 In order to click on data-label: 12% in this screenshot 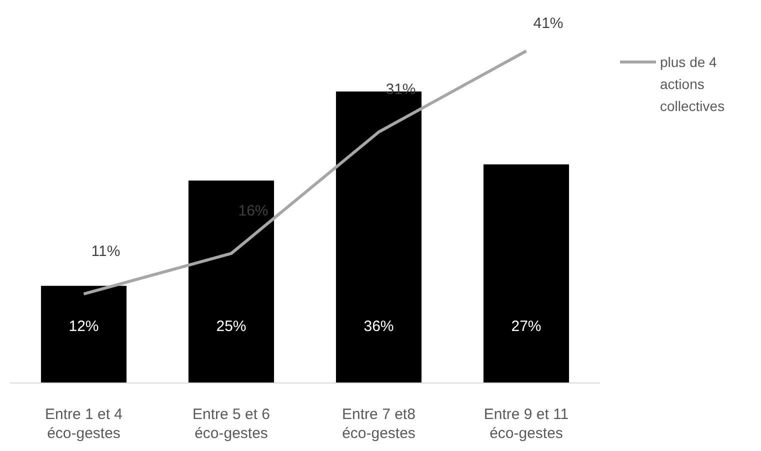, I will do `click(83, 326)`.